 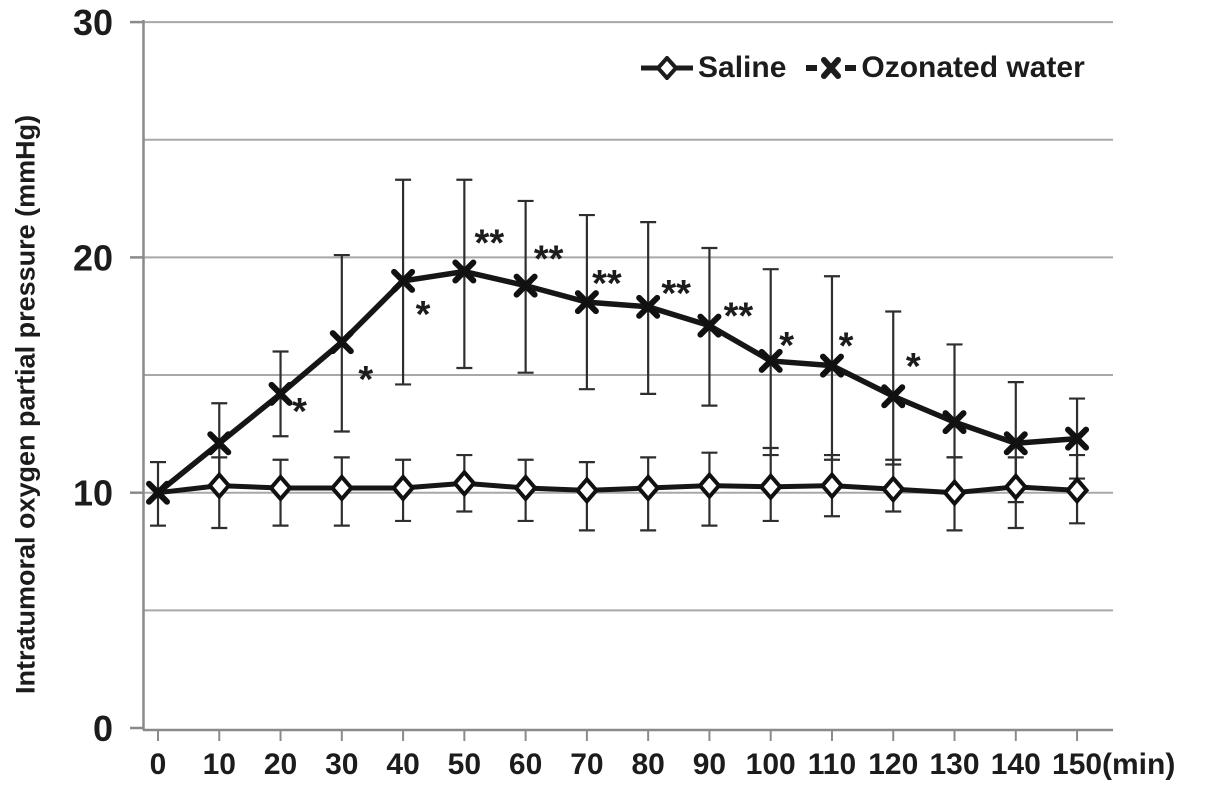 What do you see at coordinates (464, 764) in the screenshot?
I see `x-tick-label: 50` at bounding box center [464, 764].